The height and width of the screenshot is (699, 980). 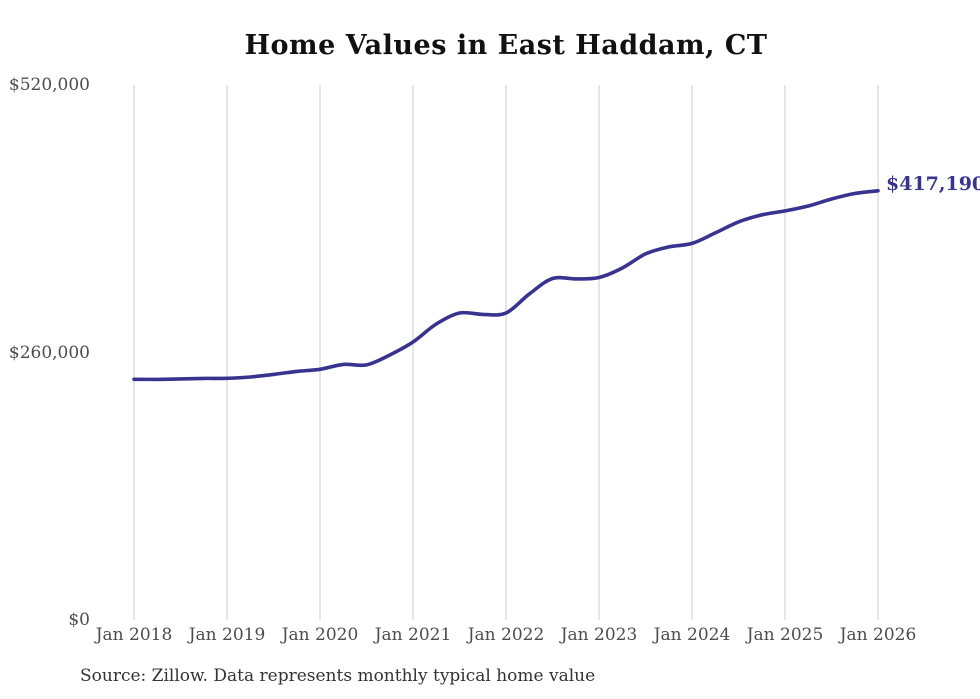 What do you see at coordinates (692, 635) in the screenshot?
I see `x-axis-tick-label: Jan 2024` at bounding box center [692, 635].